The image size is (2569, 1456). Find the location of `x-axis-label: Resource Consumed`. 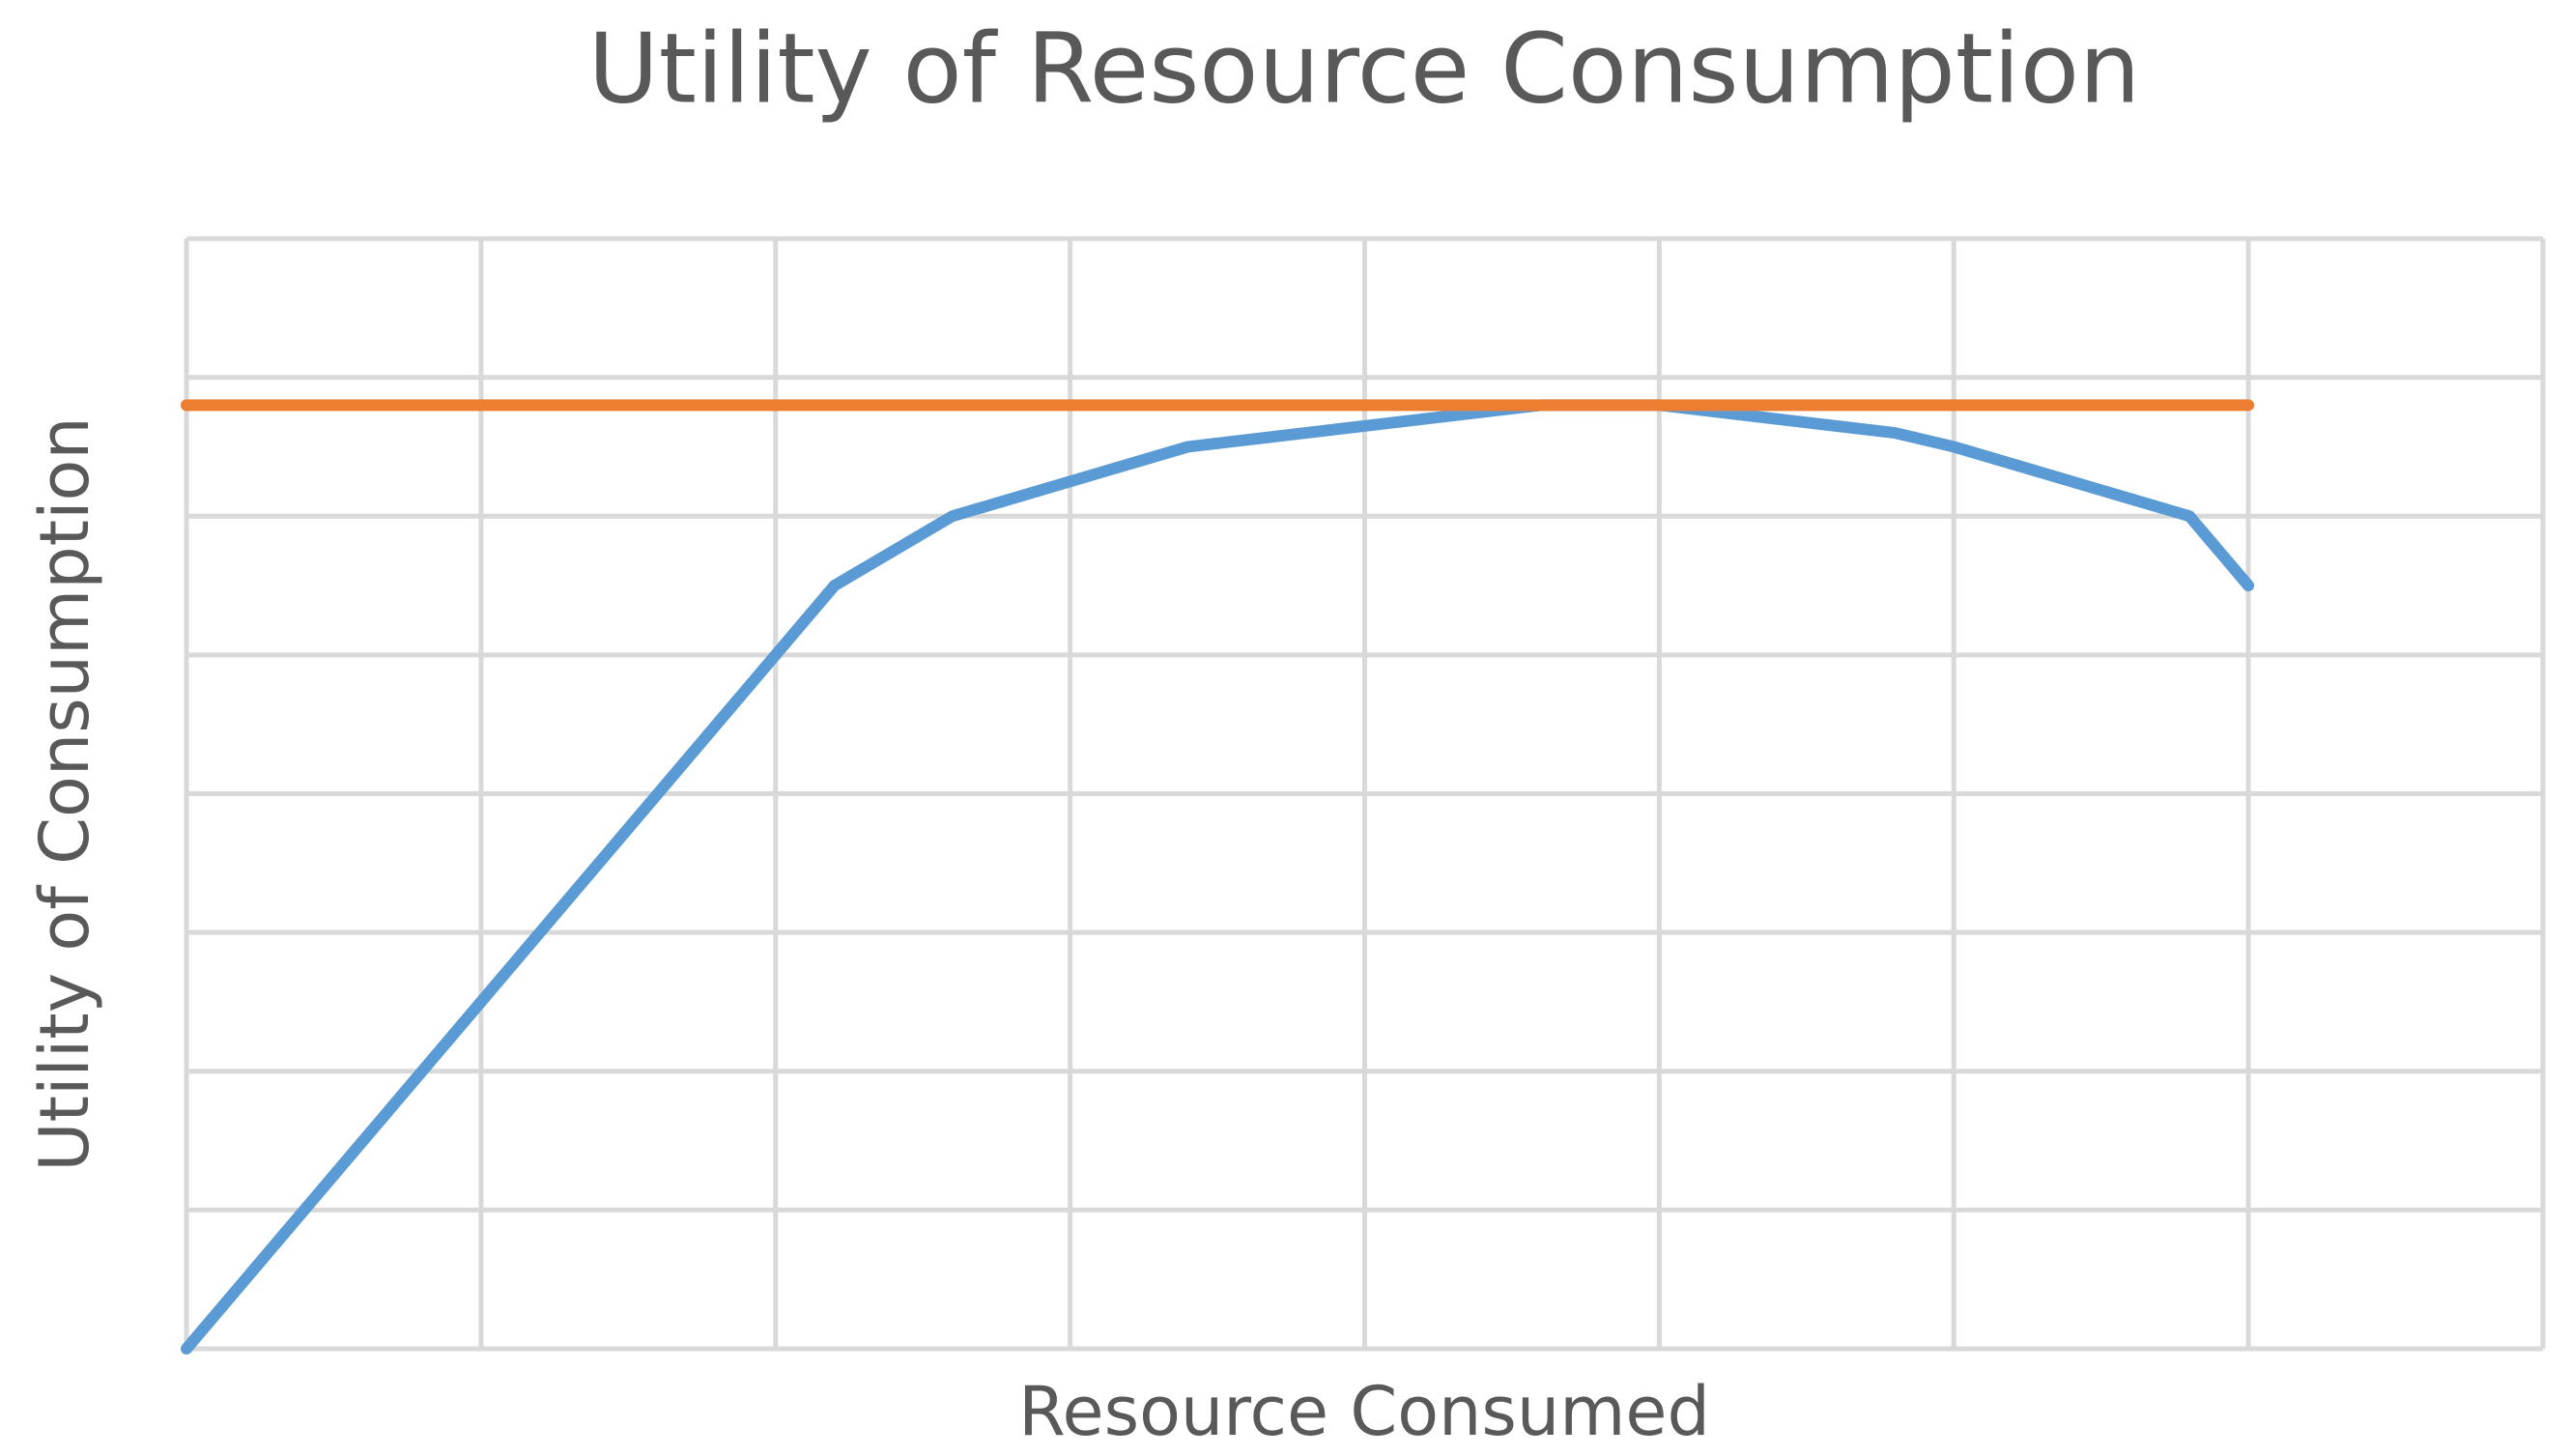

x-axis-label: Resource Consumed is located at coordinates (1364, 1412).